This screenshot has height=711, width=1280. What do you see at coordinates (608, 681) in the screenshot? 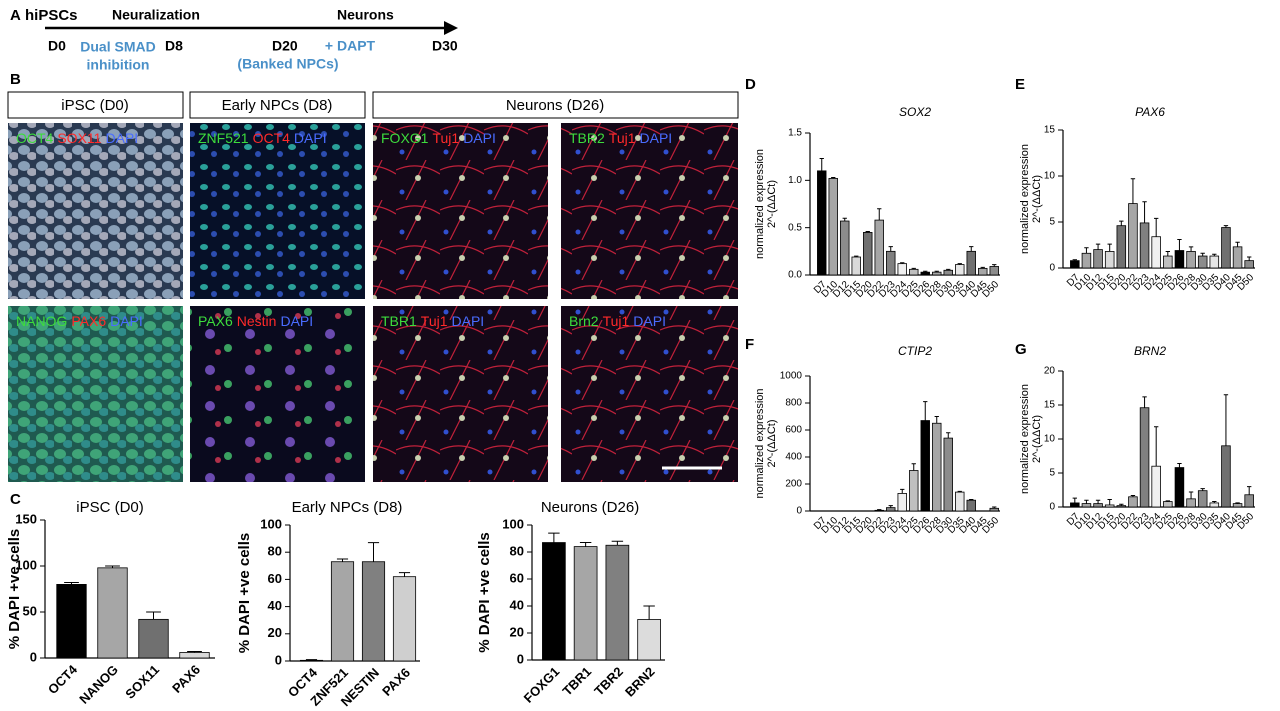
I see `x-tick-label: TBR2` at bounding box center [608, 681].